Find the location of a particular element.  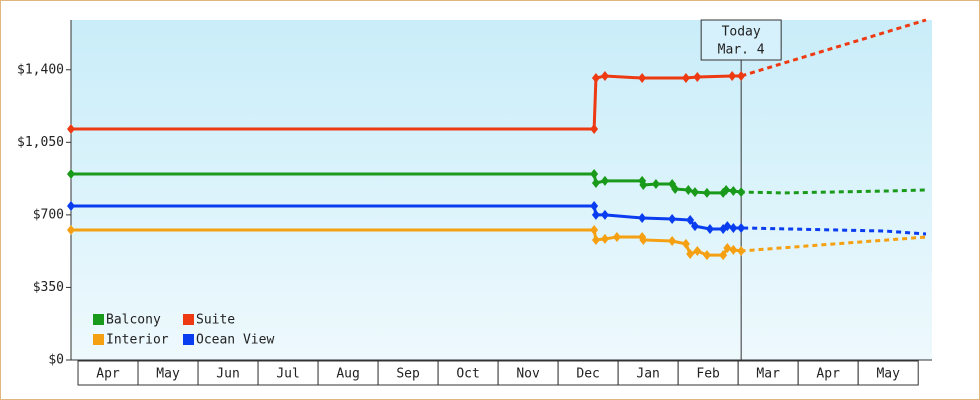

y-tick-label: $350 is located at coordinates (48, 287).